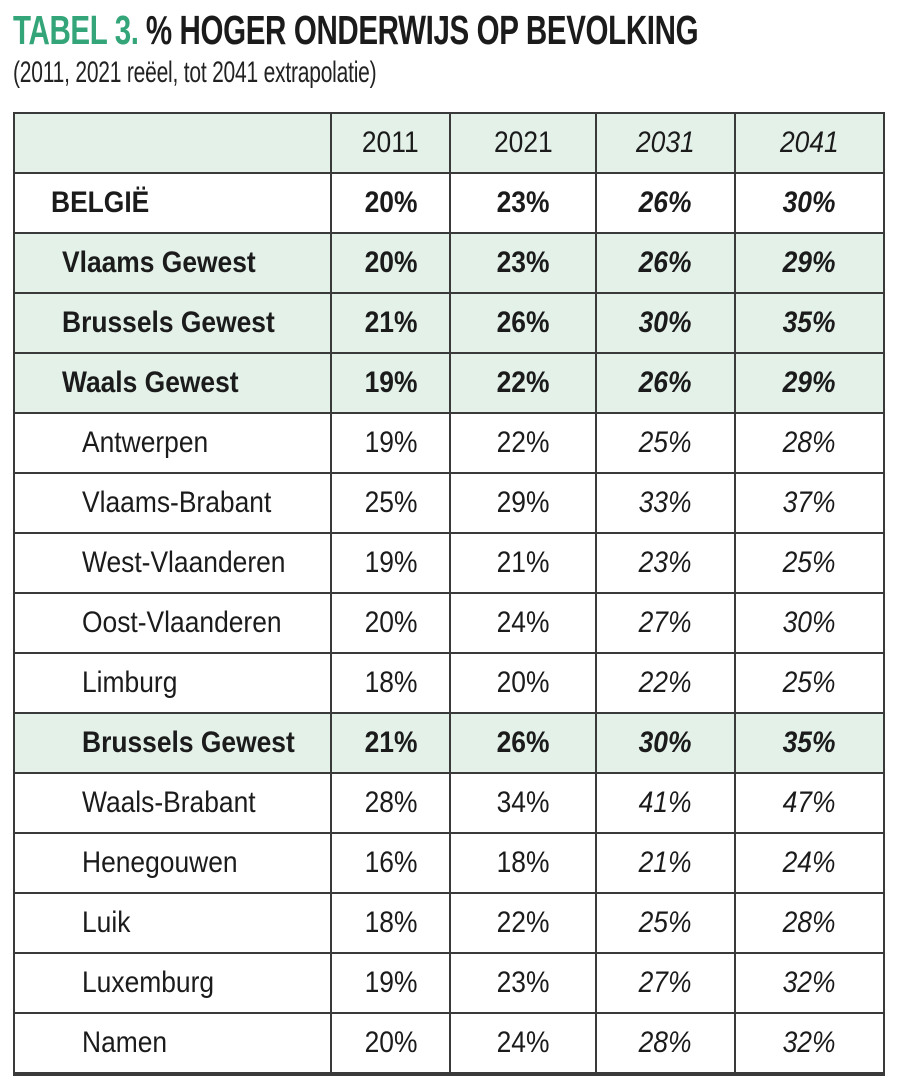 The width and height of the screenshot is (900, 1085). What do you see at coordinates (808, 802) in the screenshot?
I see `value-cell: 47%` at bounding box center [808, 802].